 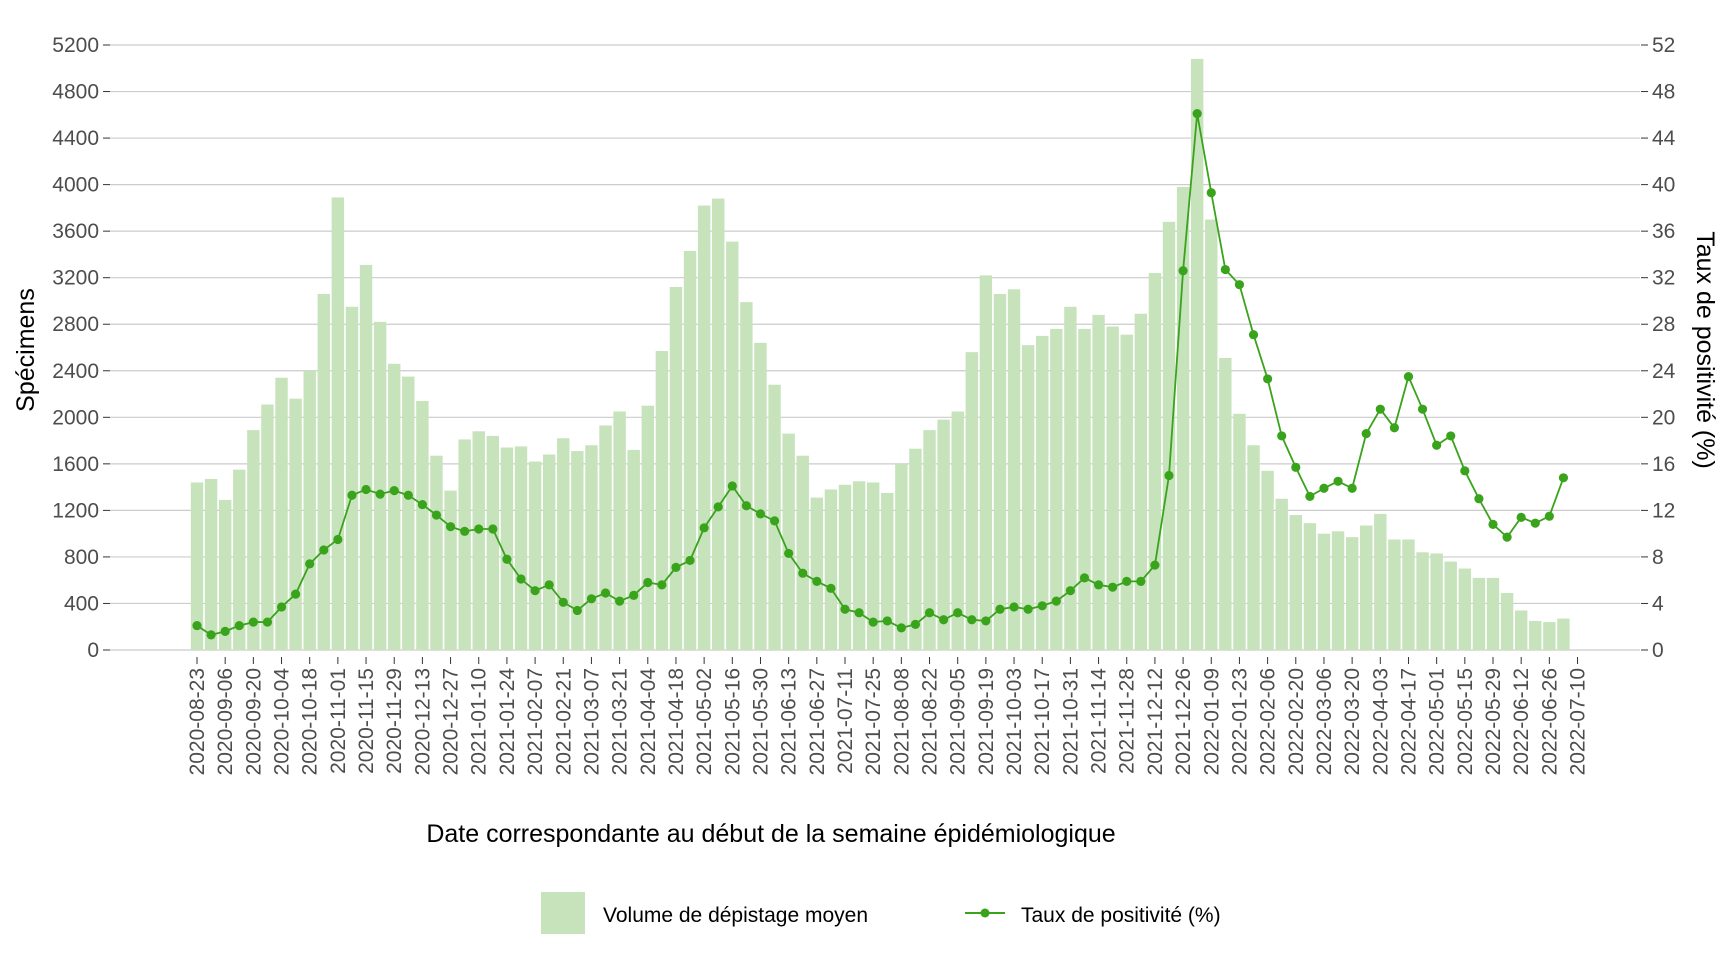 What do you see at coordinates (1183, 721) in the screenshot?
I see `x-tick-label: 2021-12-26` at bounding box center [1183, 721].